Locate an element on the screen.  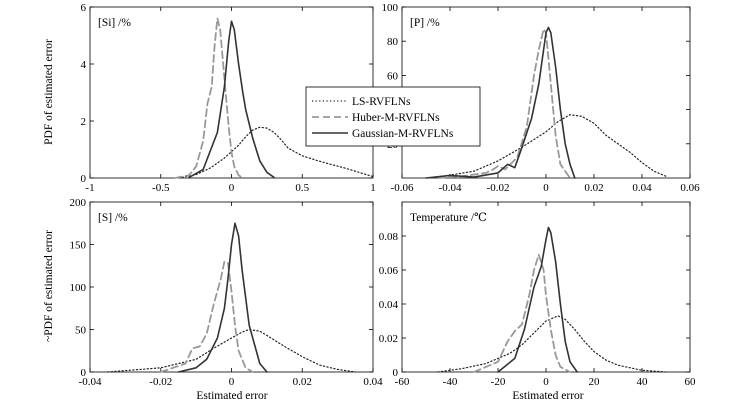
x-tick-label-temp: 40 is located at coordinates (643, 382).